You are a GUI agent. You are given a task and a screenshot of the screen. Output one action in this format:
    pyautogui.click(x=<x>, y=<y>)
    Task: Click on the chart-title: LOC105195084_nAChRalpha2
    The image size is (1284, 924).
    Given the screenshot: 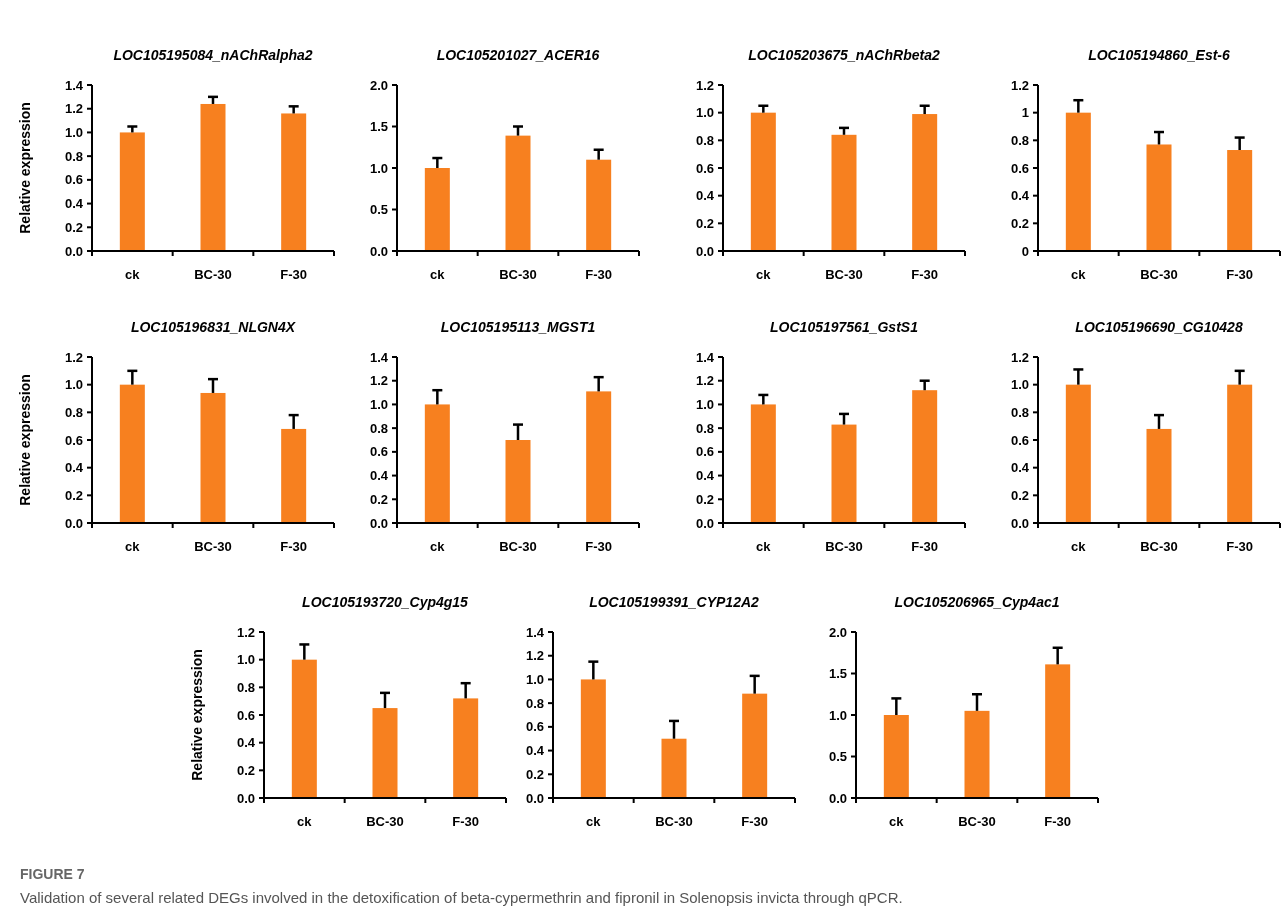 What is the action you would take?
    pyautogui.click(x=213, y=55)
    